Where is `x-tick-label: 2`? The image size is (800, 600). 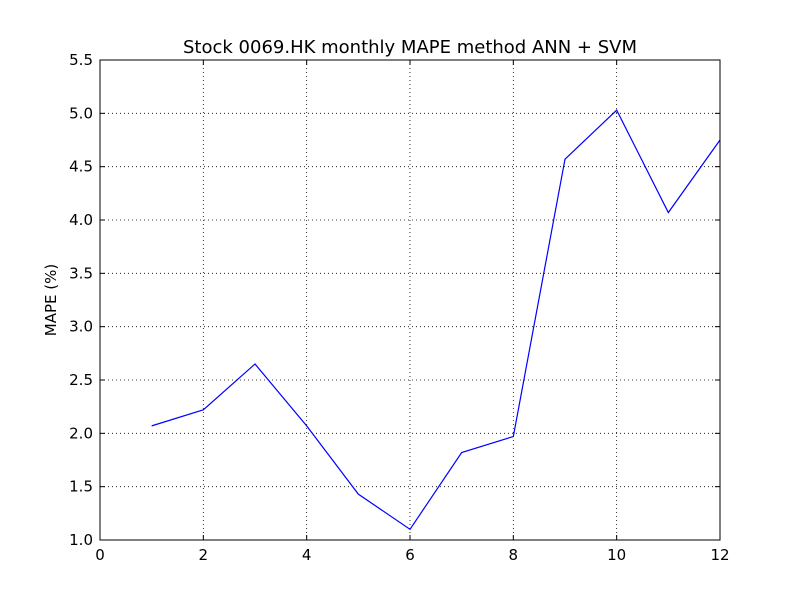
x-tick-label: 2 is located at coordinates (204, 555).